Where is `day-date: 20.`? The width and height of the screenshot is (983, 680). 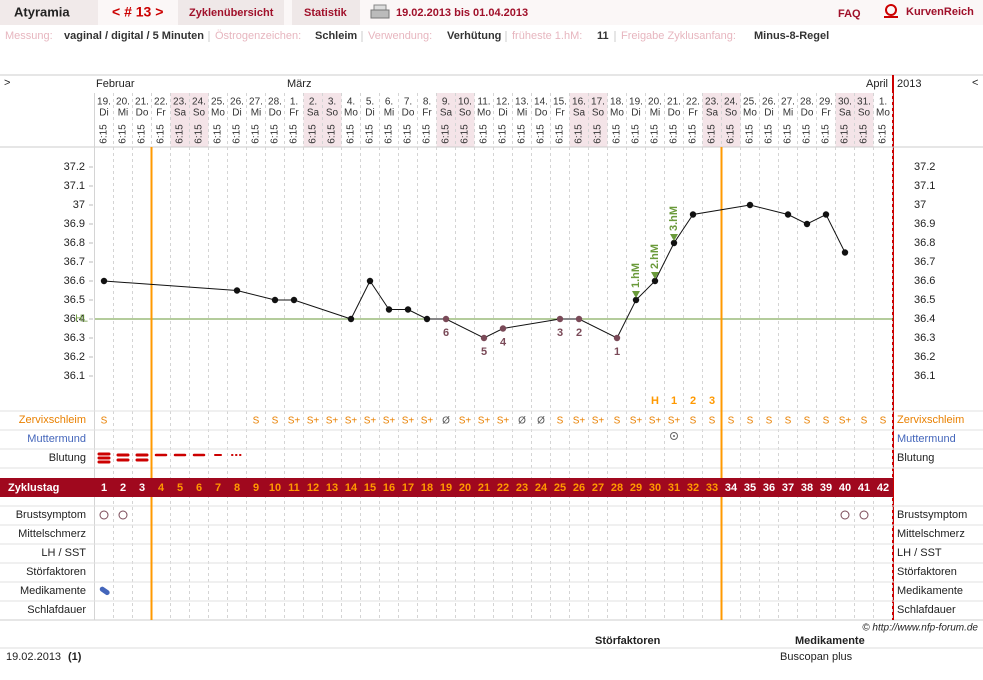
day-date: 20. is located at coordinates (655, 102).